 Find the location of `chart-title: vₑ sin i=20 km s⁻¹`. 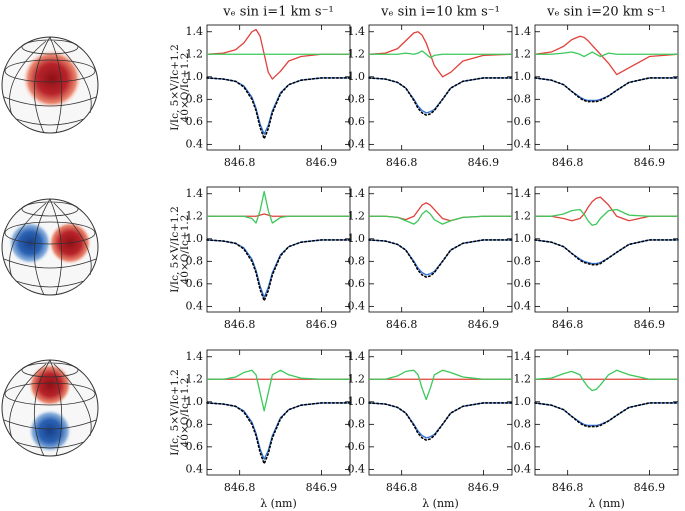

chart-title: vₑ sin i=20 km s⁻¹ is located at coordinates (606, 12).